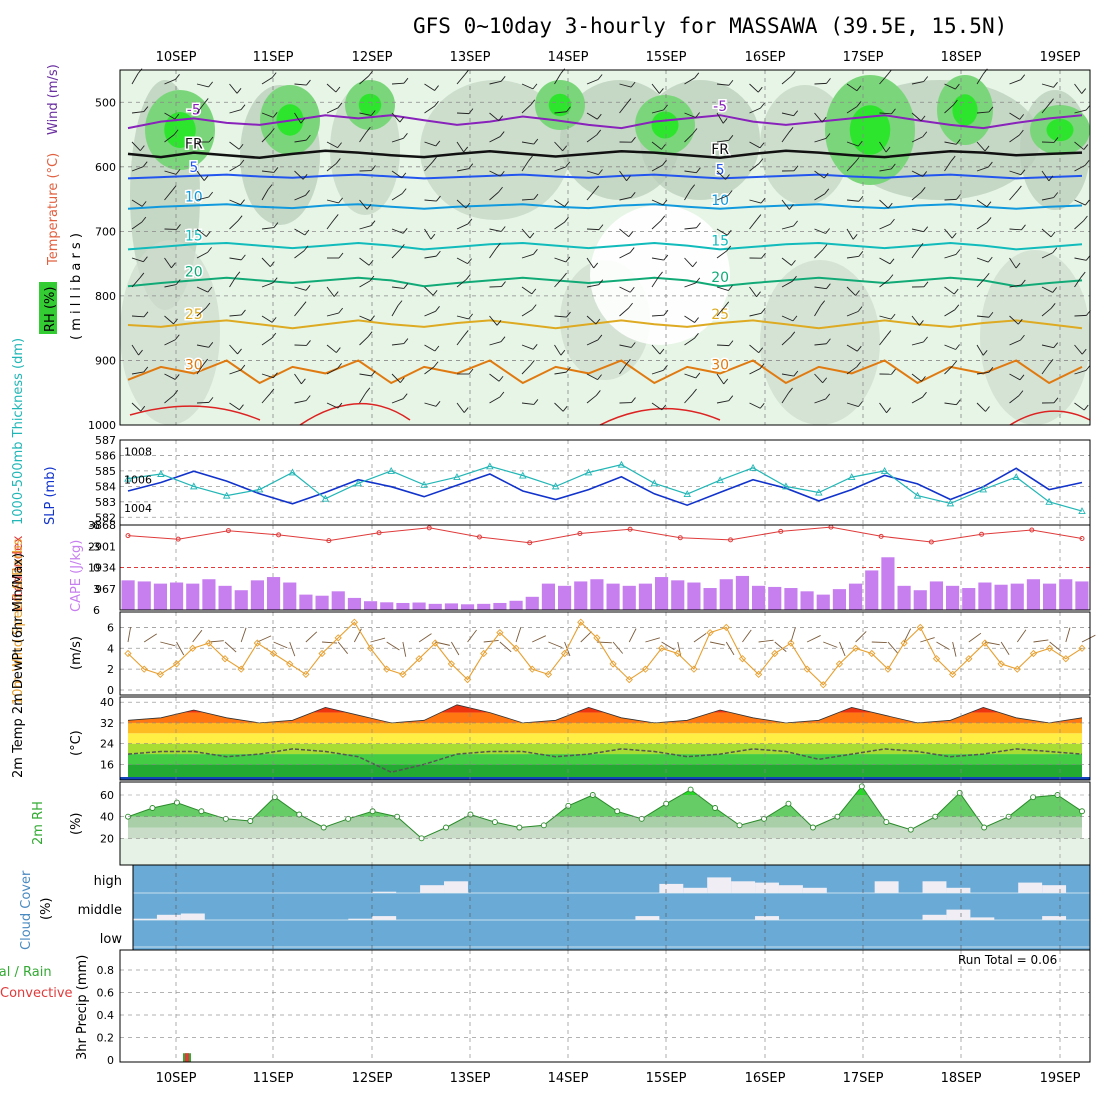 The height and width of the screenshot is (1100, 1100). Describe the element at coordinates (739, 825) in the screenshot. I see `rh2m-marker` at that location.